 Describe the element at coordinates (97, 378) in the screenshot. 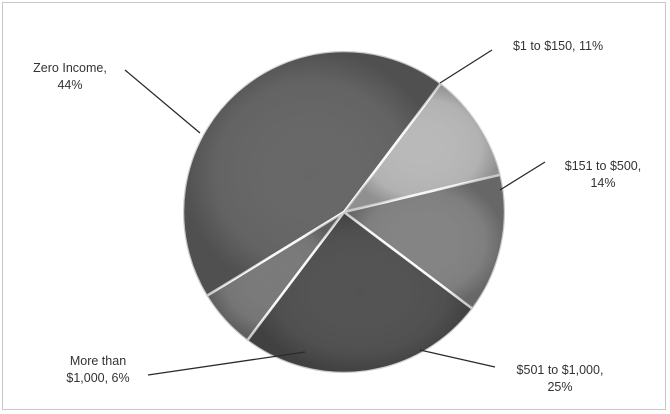

I see `data-label-line: $1,000, 6%` at that location.